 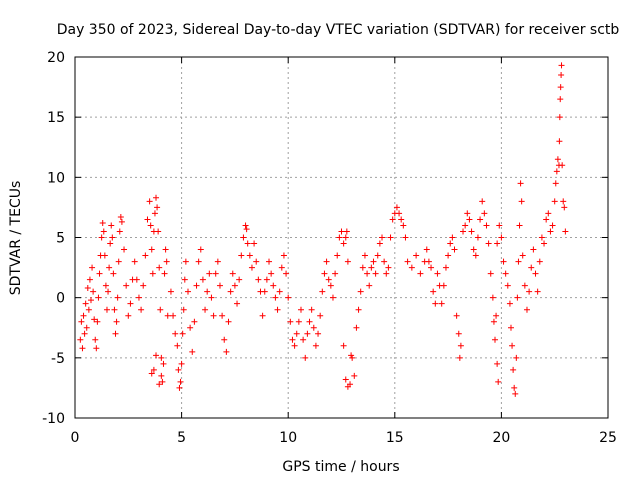 I want to click on y-tick-label: 0, so click(x=60, y=299).